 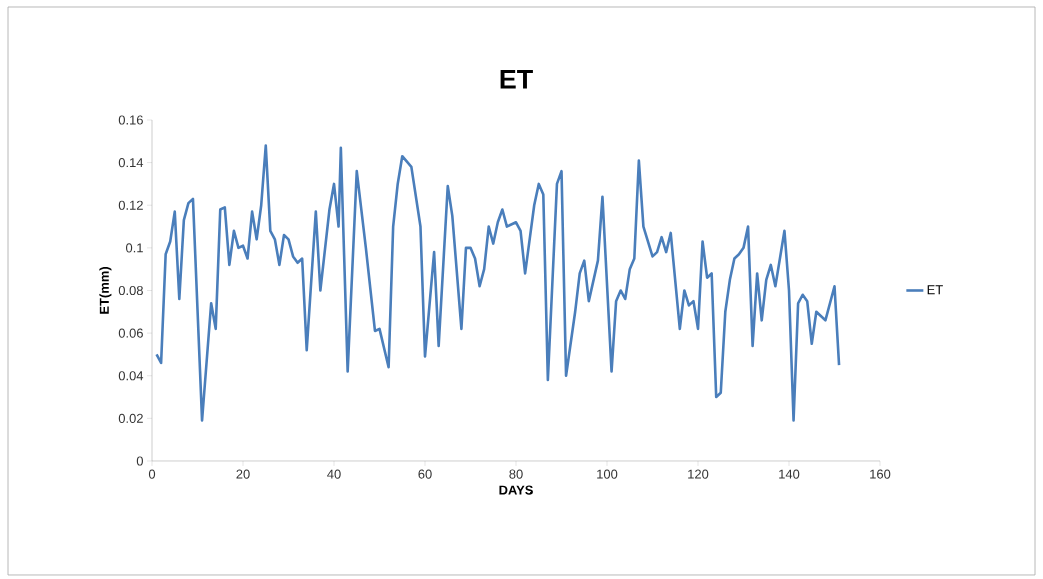 What do you see at coordinates (789, 474) in the screenshot?
I see `x-tick-label: 140` at bounding box center [789, 474].